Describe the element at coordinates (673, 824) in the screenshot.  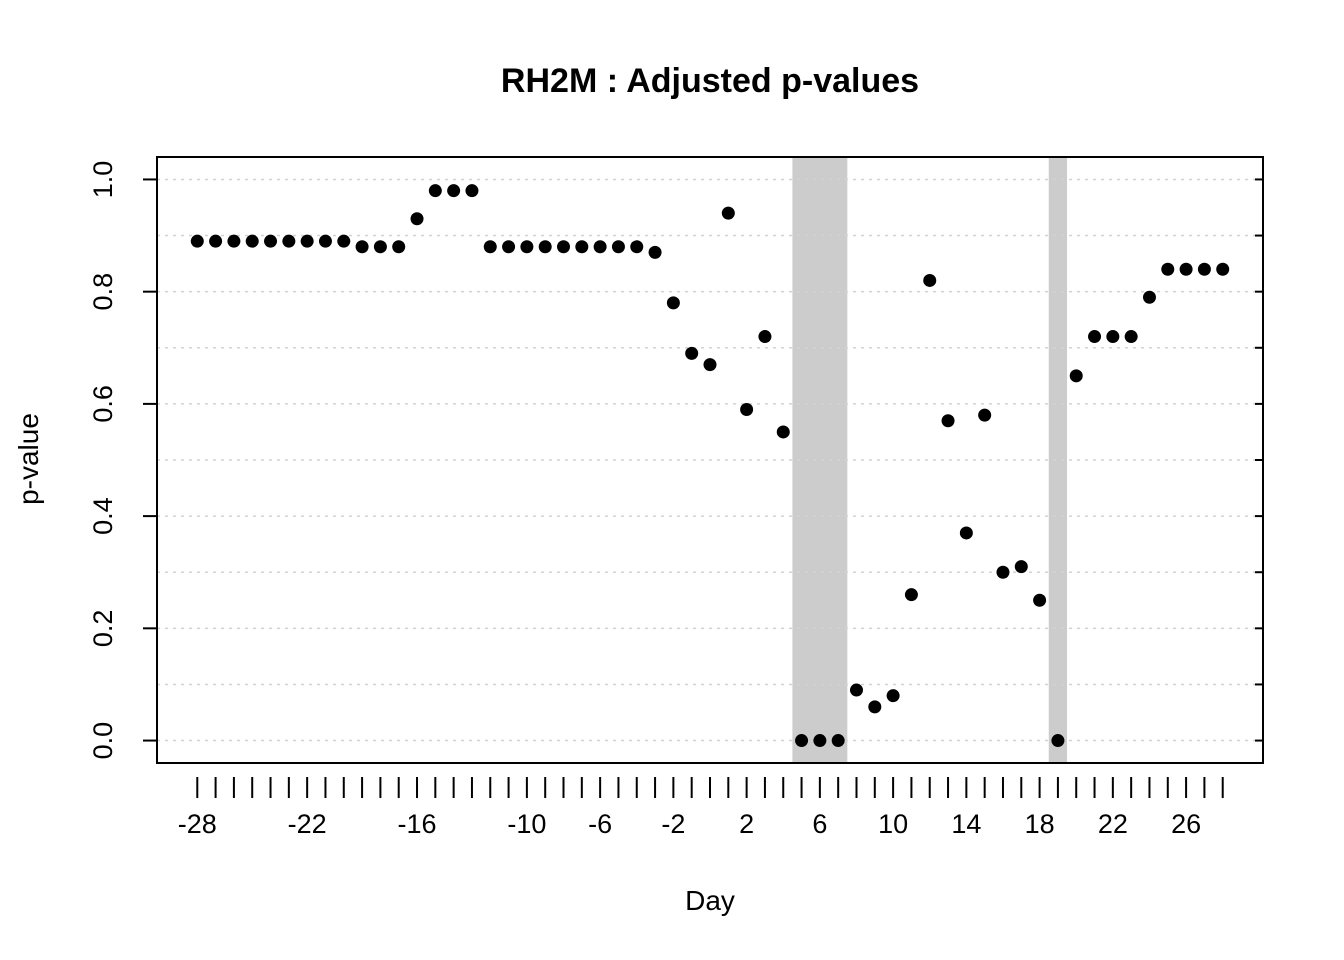
I see `x-tick-label: -2` at that location.